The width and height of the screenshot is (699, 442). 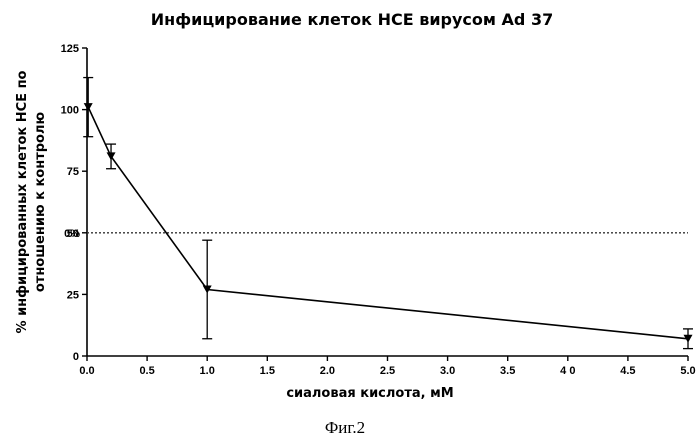 I want to click on x-tick-labels: 0.0 0.5 1.0 1.5 2.0 2.5 3.0 3.5 4 0 4.5 5.0, so click(x=387, y=371).